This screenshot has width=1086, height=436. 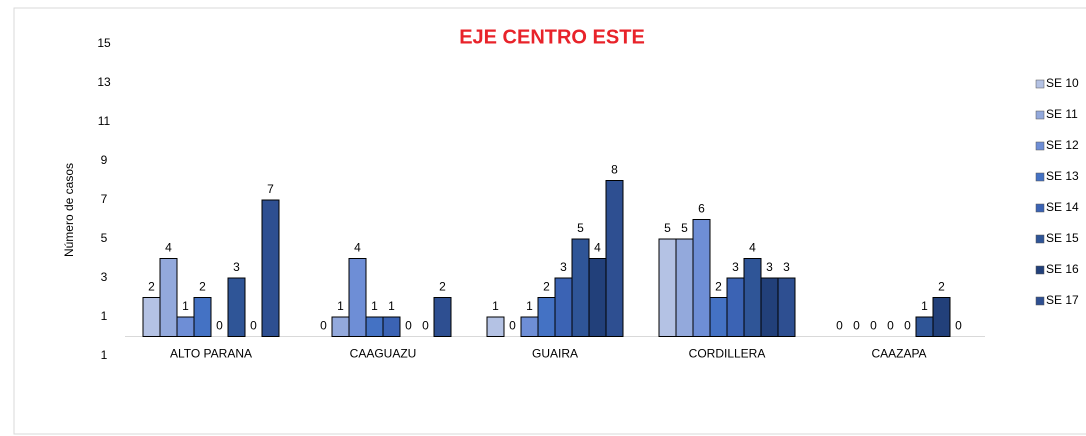 What do you see at coordinates (1062, 176) in the screenshot?
I see `legend-label: SE 13` at bounding box center [1062, 176].